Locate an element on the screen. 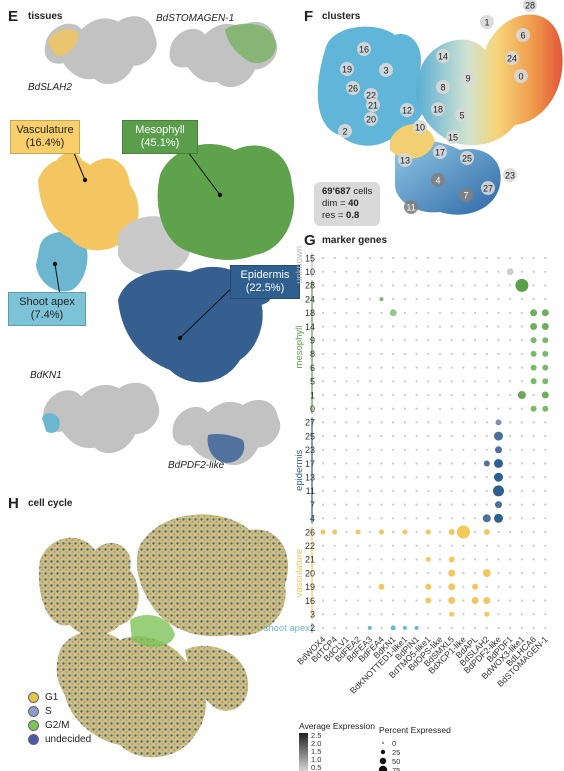 Image resolution: width=564 pixels, height=771 pixels. cluster-label-text: 20 is located at coordinates (371, 119).